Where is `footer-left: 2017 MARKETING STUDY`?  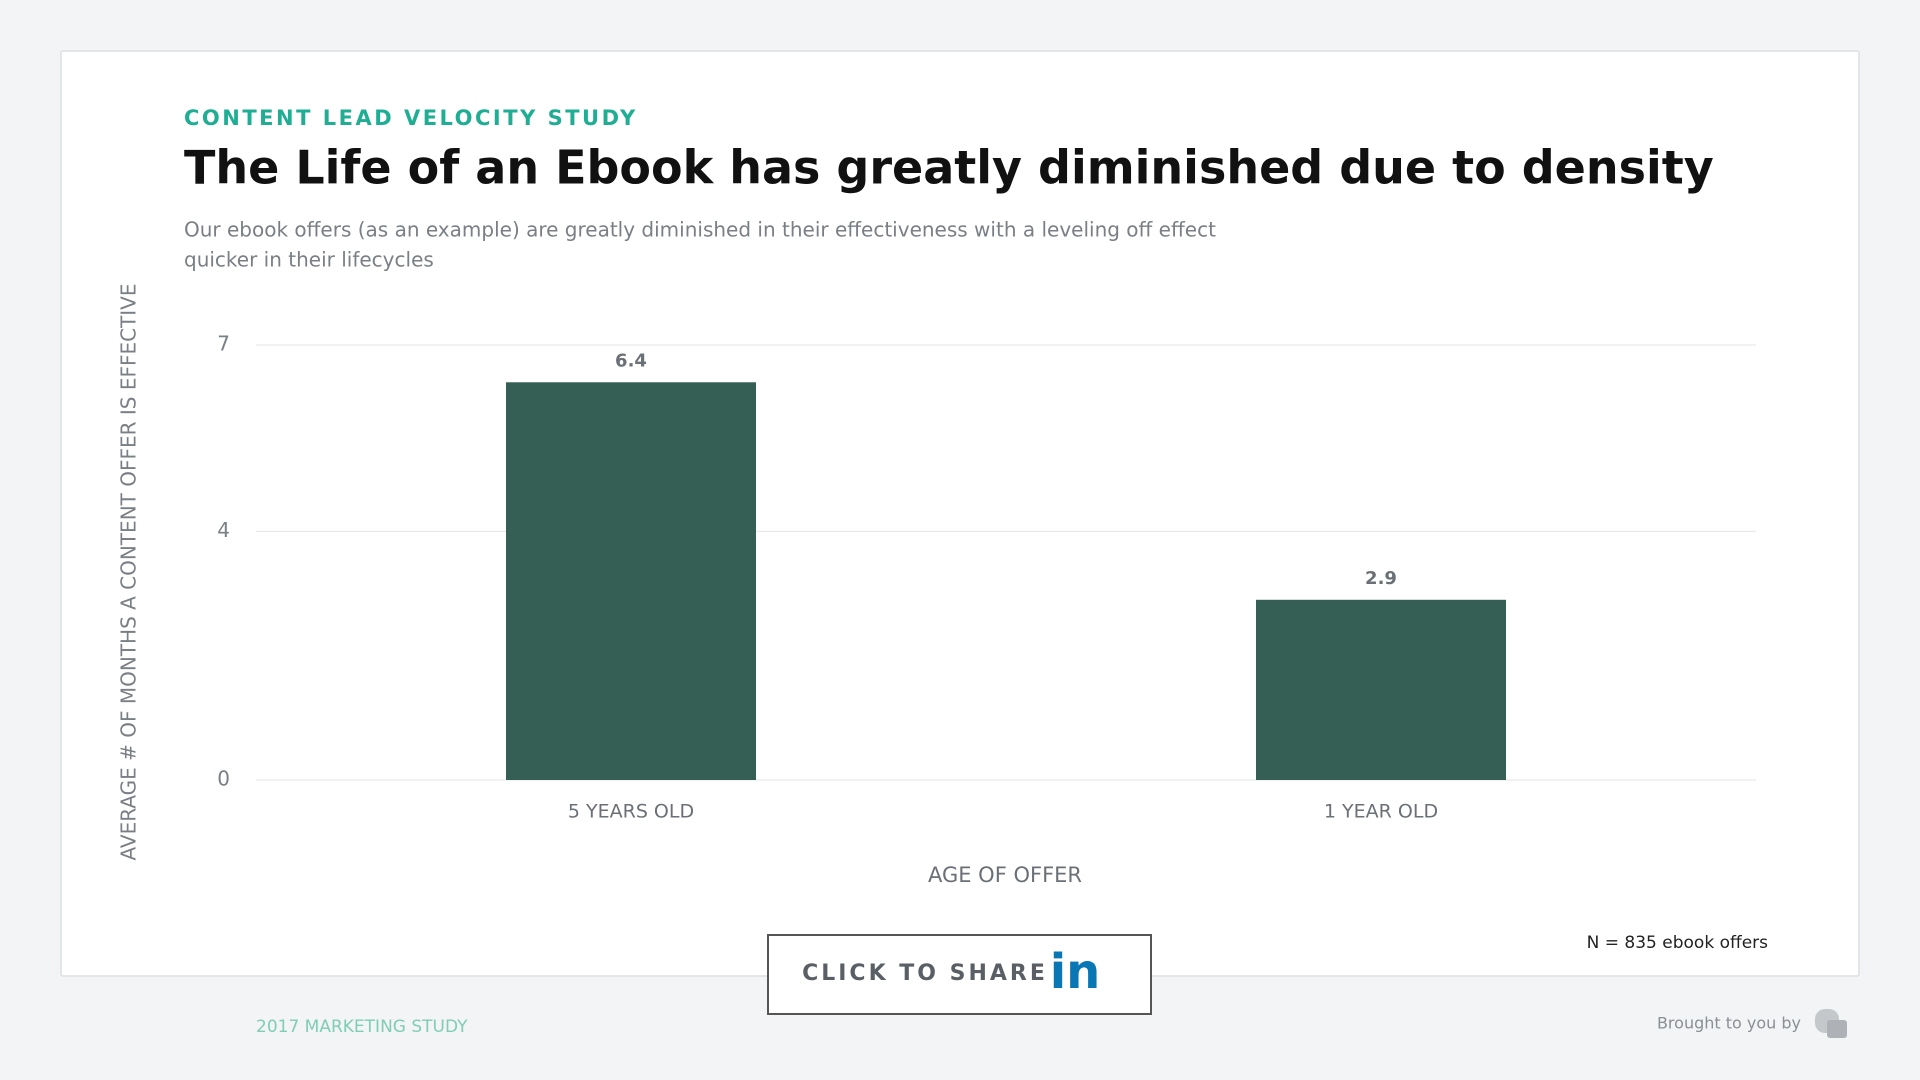 footer-left: 2017 MARKETING STUDY is located at coordinates (362, 1027).